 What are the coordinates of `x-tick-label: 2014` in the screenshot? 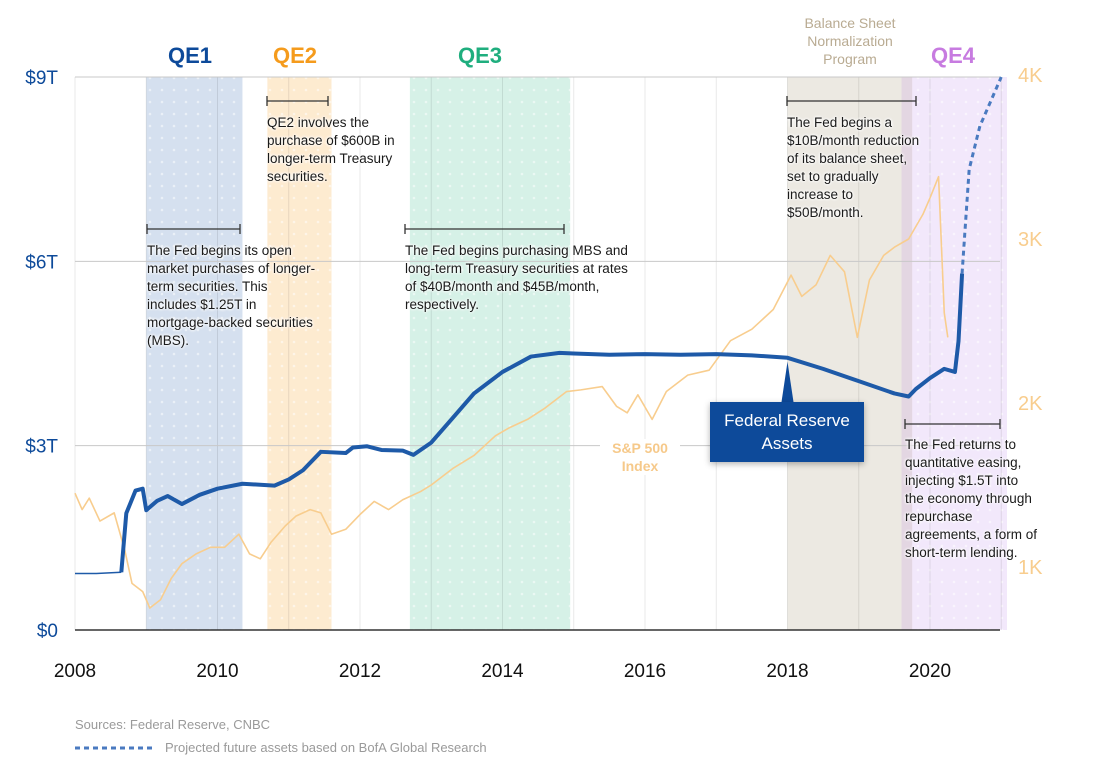 It's located at (502, 671).